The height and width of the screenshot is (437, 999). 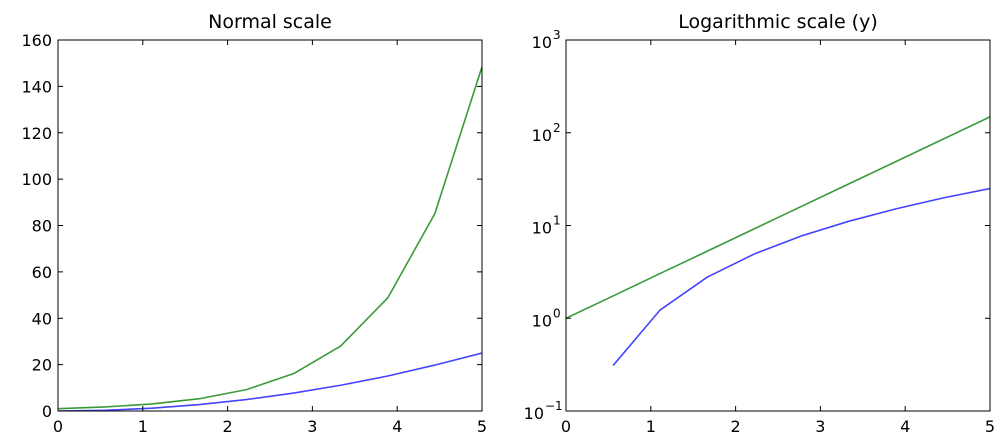 What do you see at coordinates (36, 133) in the screenshot?
I see `y-tick-label: 120` at bounding box center [36, 133].